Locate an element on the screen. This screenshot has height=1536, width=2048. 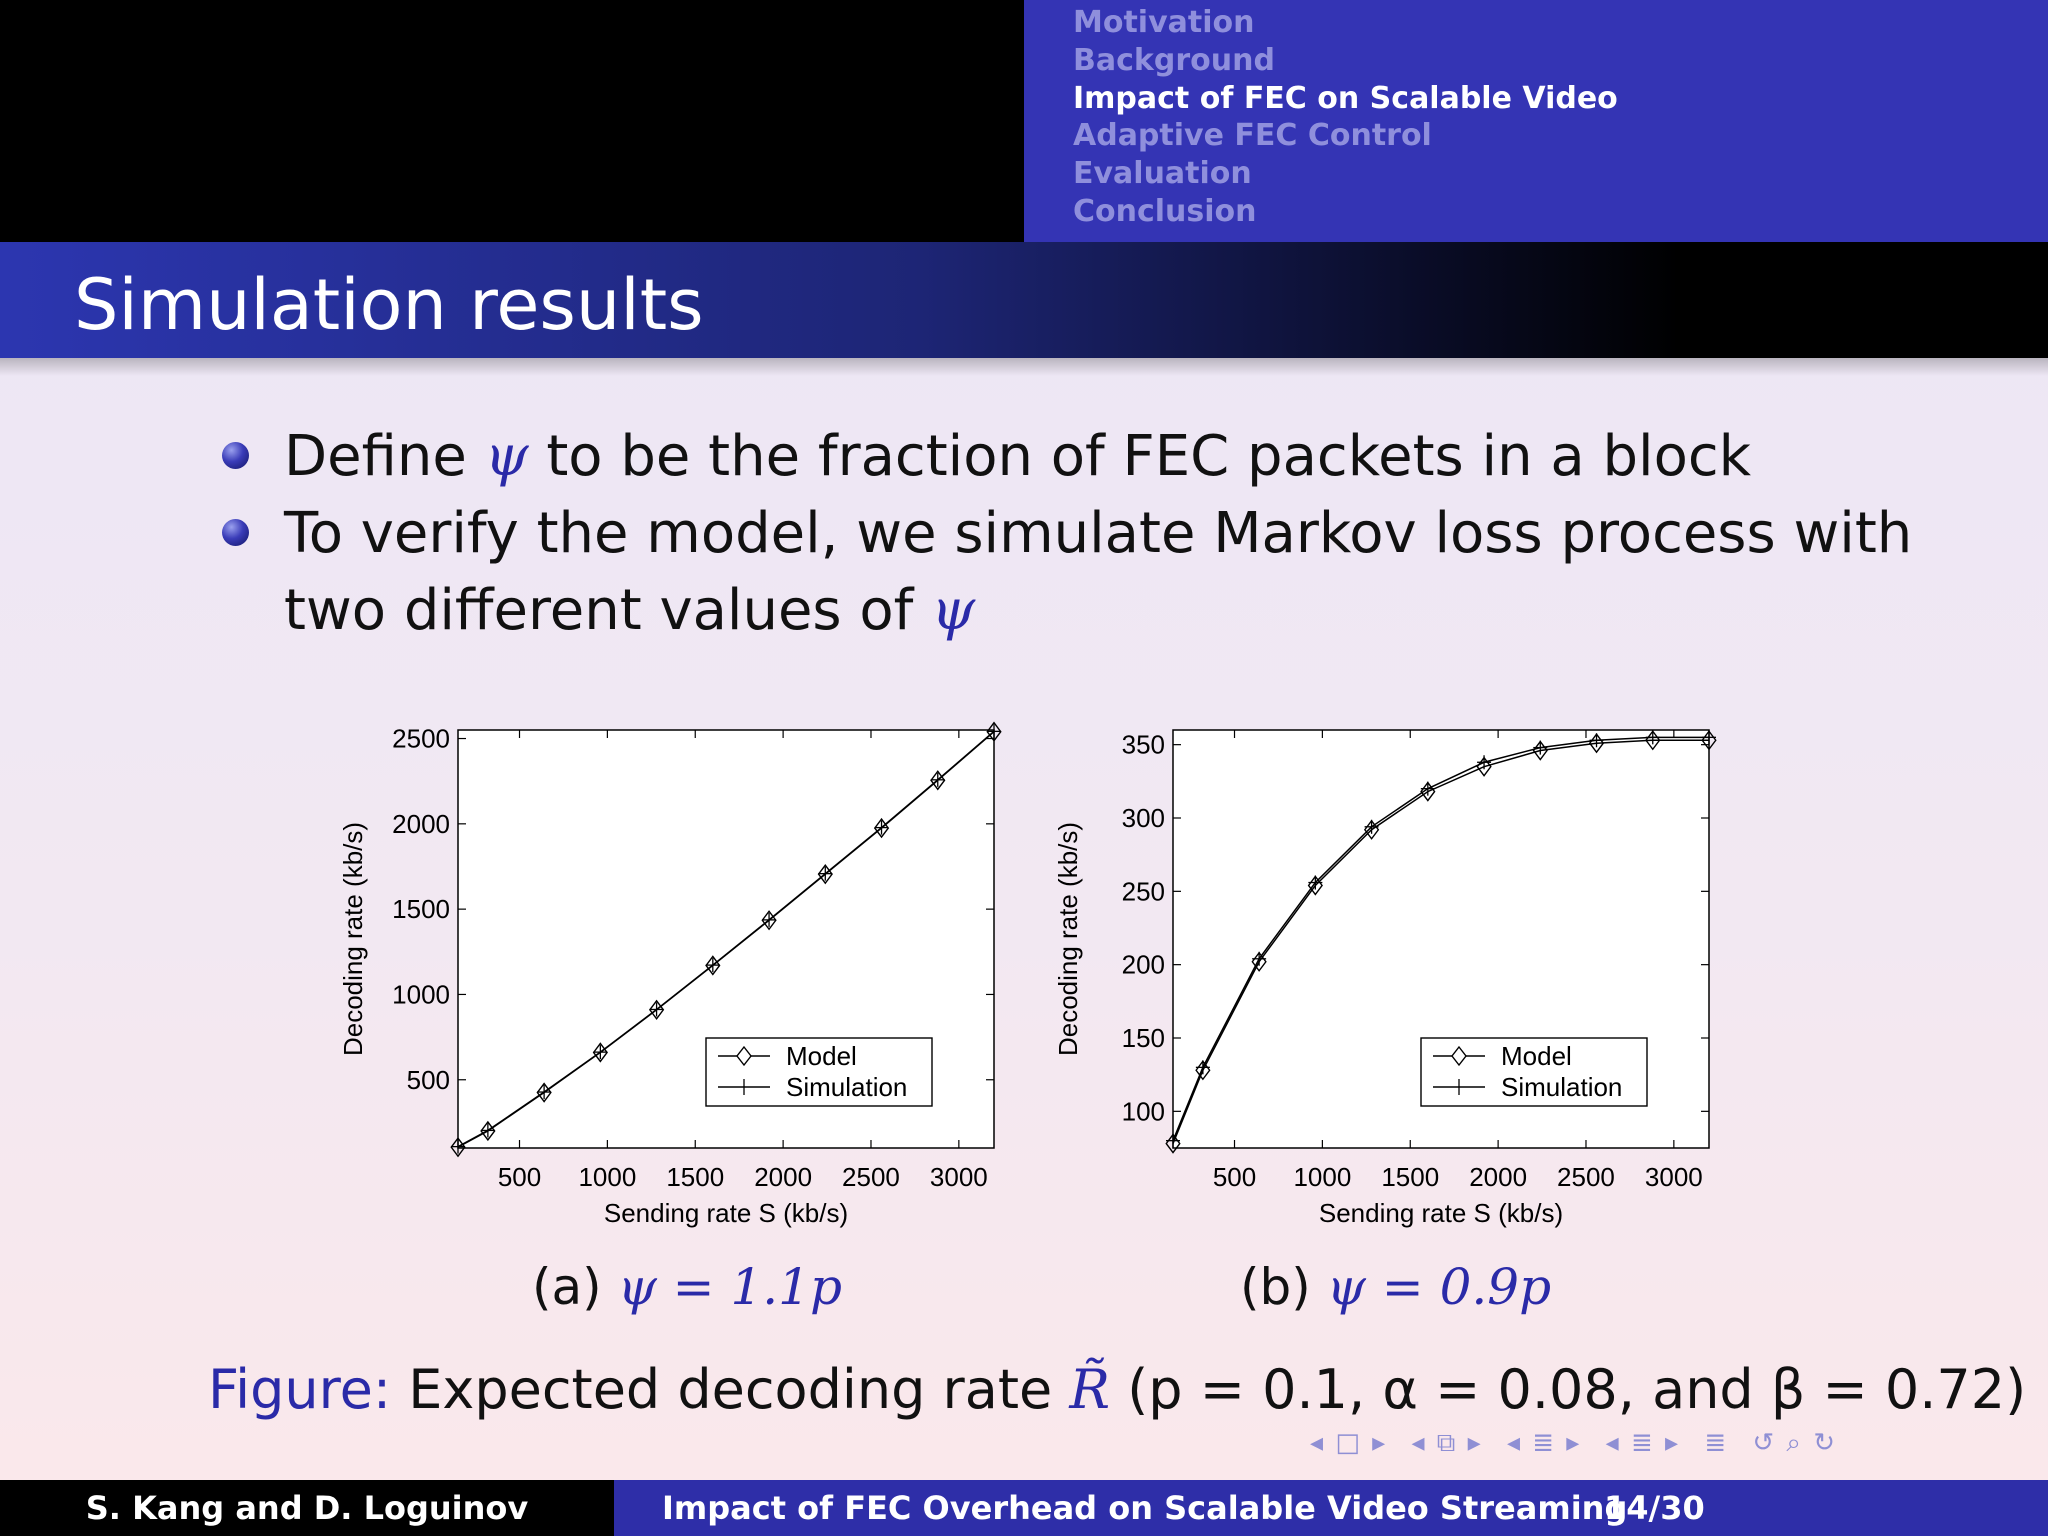
y-tick-label: 2500 is located at coordinates (421, 739).